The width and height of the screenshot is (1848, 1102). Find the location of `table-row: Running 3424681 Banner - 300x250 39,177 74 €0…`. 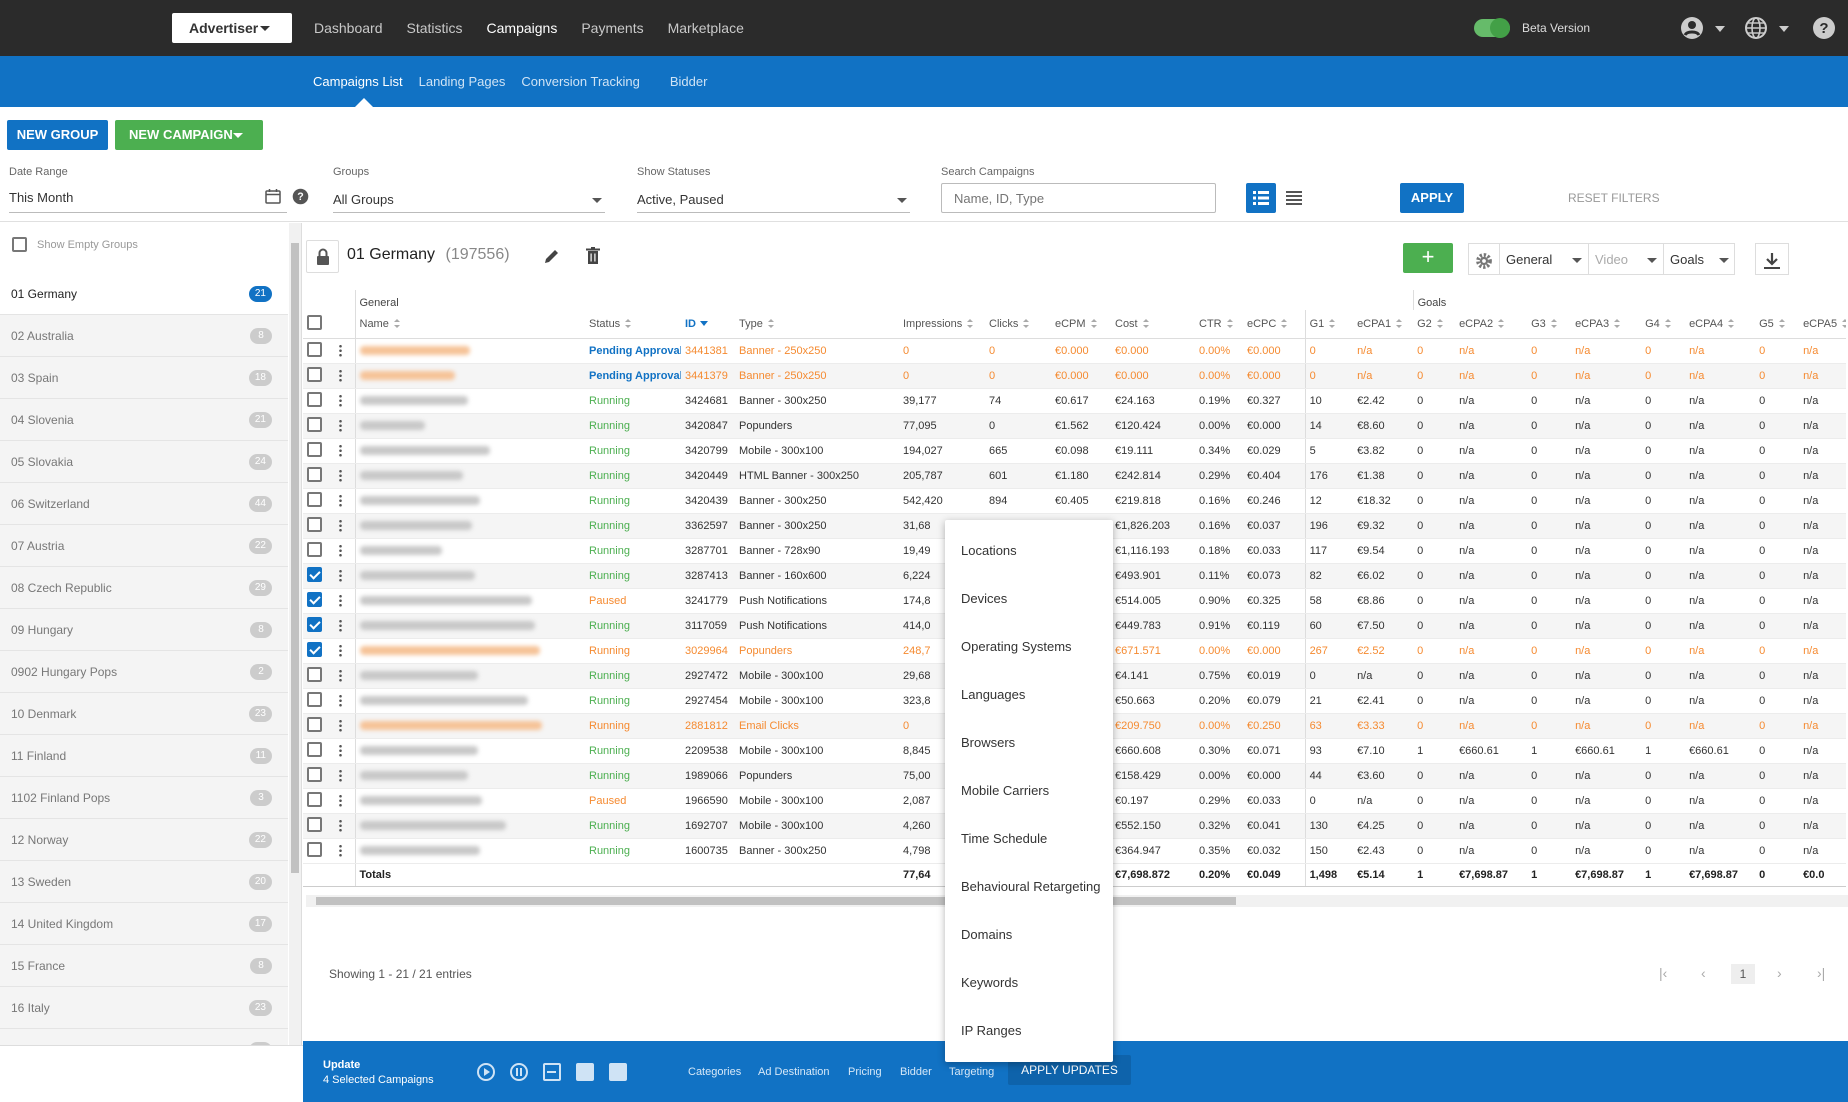

table-row: Running 3424681 Banner - 300x250 39,177 74 €0… is located at coordinates (1075, 401).